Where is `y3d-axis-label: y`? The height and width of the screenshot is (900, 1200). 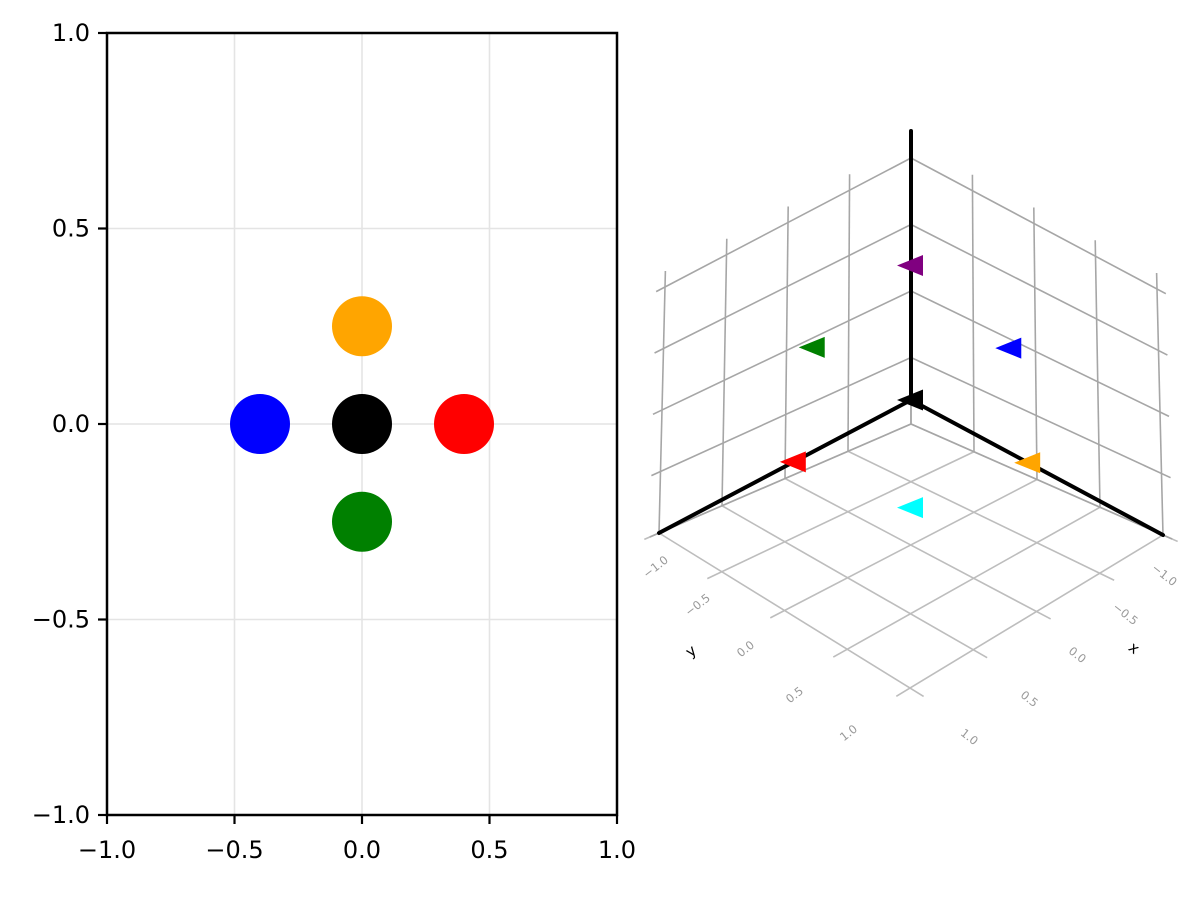 y3d-axis-label: y is located at coordinates (691, 651).